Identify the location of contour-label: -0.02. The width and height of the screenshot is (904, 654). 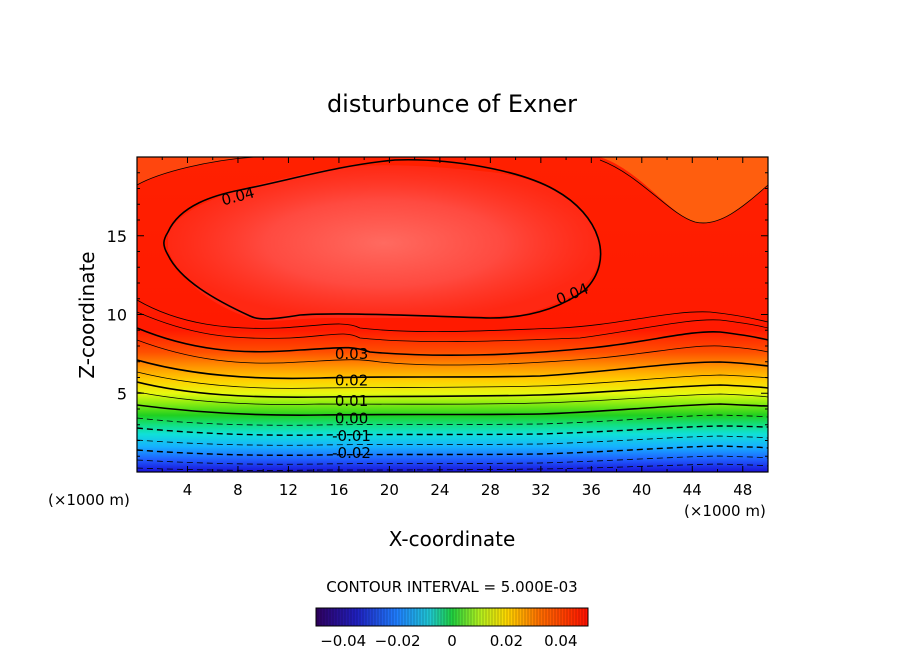
(351, 453).